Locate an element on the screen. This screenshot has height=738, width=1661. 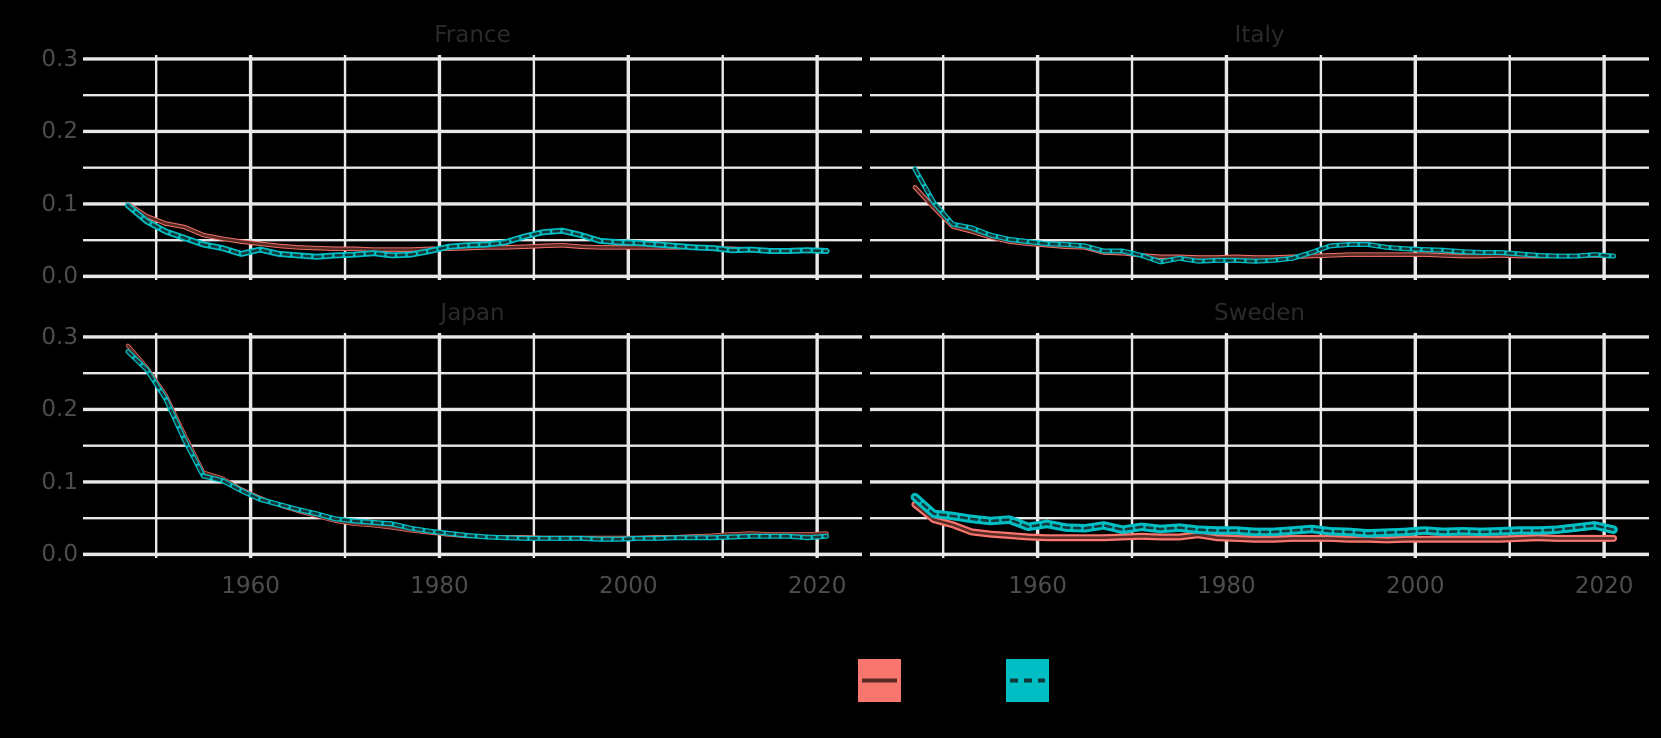
panel-sweden is located at coordinates (1259, 445).